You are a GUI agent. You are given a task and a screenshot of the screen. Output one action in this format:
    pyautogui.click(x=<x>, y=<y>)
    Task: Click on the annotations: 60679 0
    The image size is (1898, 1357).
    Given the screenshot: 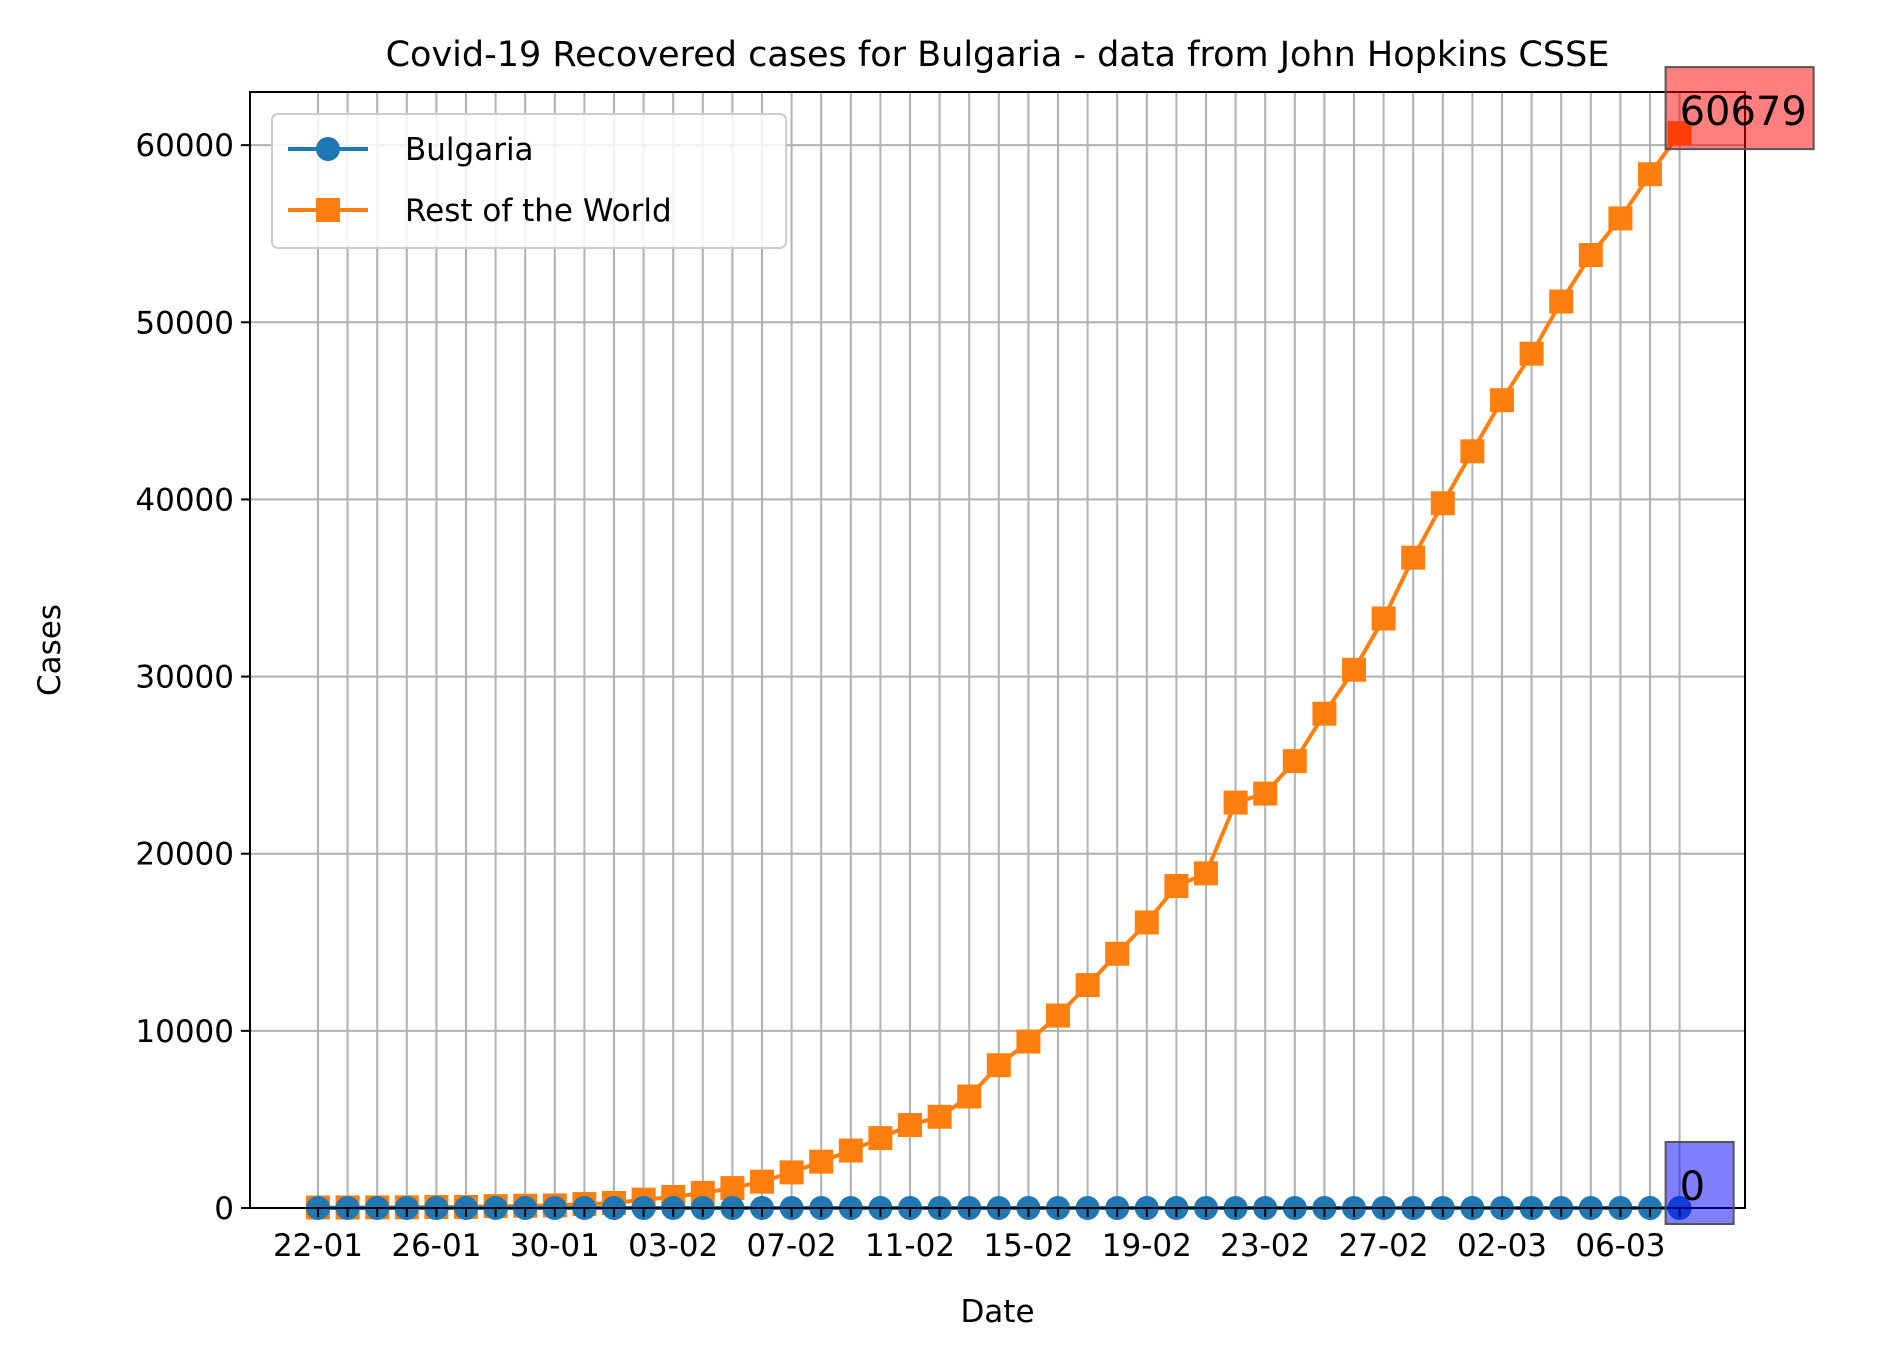 What is the action you would take?
    pyautogui.click(x=1739, y=645)
    